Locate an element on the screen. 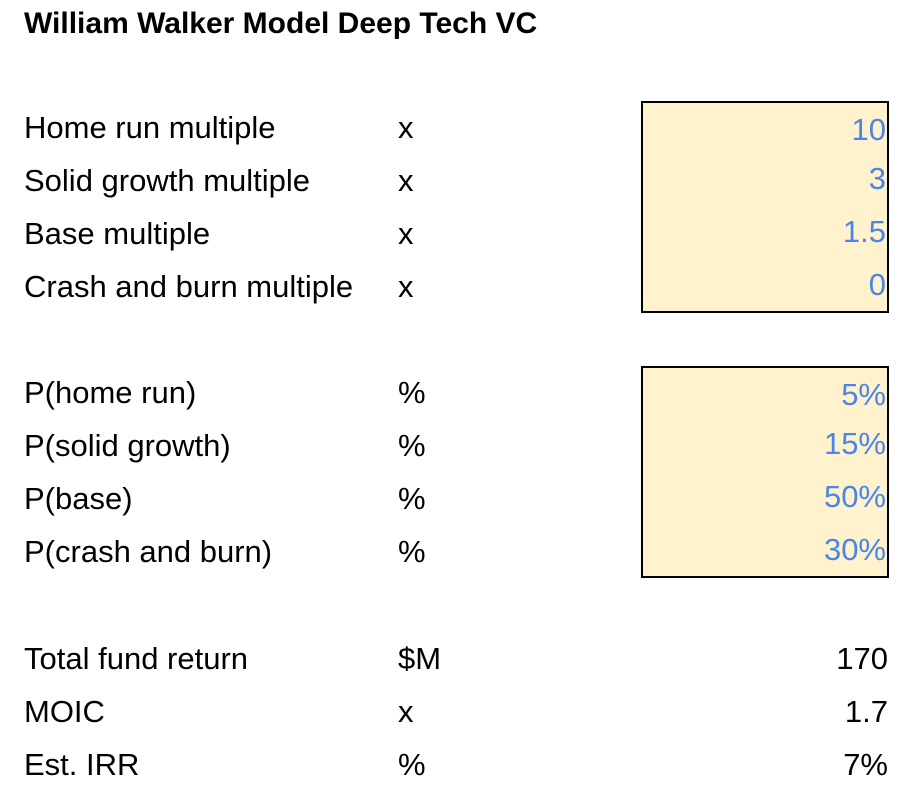 This screenshot has width=900, height=806. row-label: P(base) is located at coordinates (78, 498).